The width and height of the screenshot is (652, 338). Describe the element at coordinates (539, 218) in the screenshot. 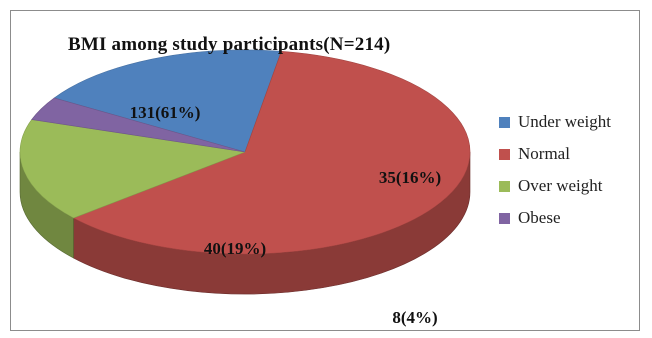

I see `legend-label-obese: Obese` at that location.